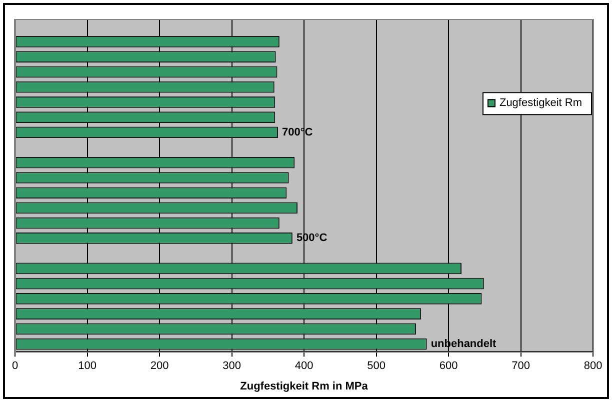 This screenshot has height=406, width=616. I want to click on x-tick-label: 400, so click(304, 366).